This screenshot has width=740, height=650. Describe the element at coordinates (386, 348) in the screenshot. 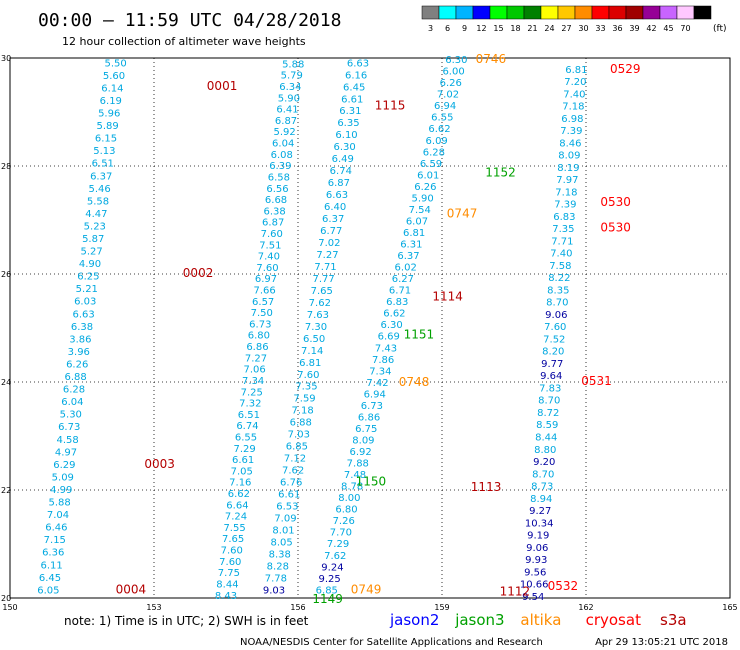

I see `wave-height-value: 7.43` at that location.